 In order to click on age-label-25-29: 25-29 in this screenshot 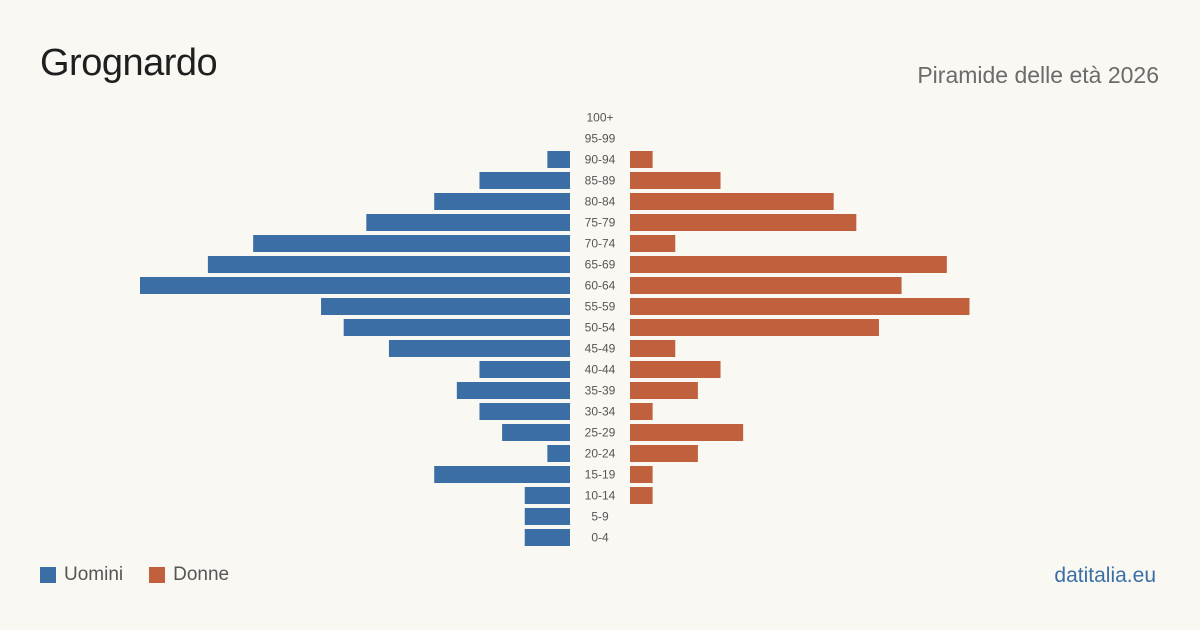, I will do `click(600, 433)`.